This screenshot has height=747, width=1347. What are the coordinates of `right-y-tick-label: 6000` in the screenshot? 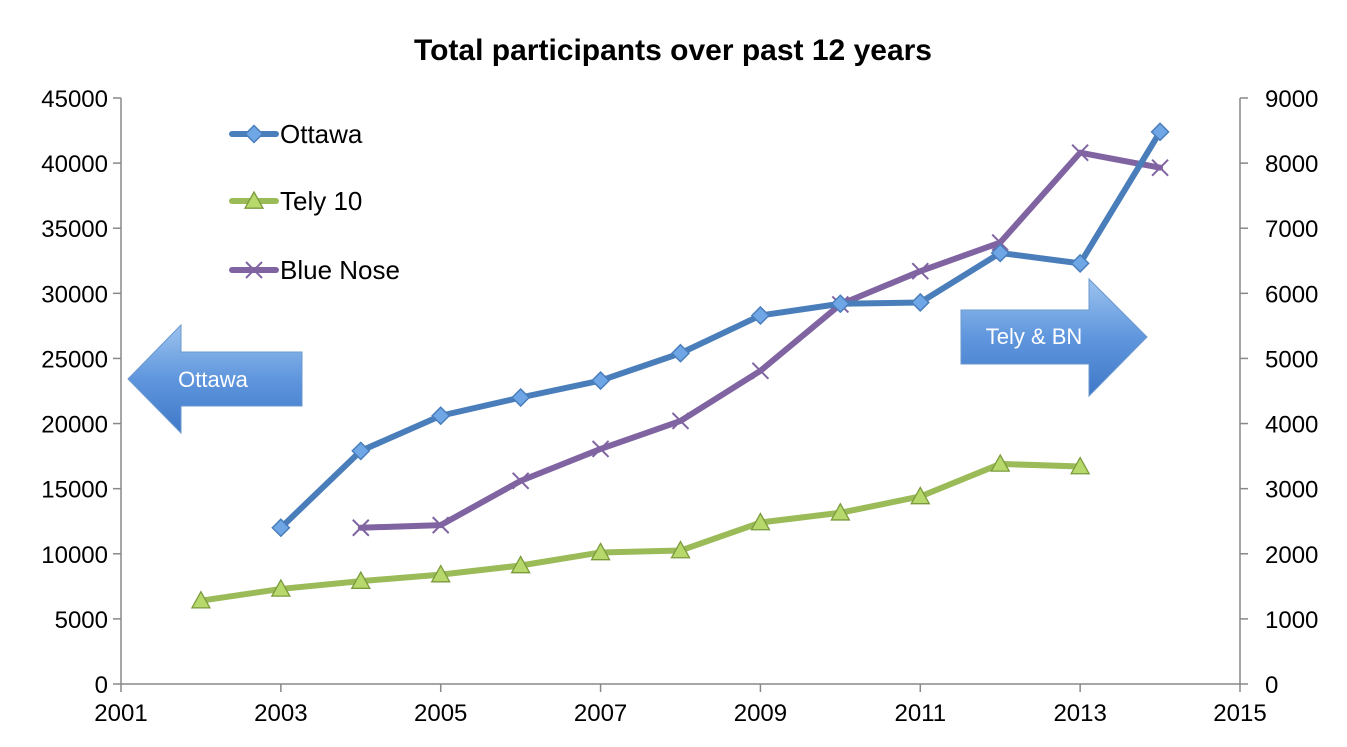 It's located at (1291, 294).